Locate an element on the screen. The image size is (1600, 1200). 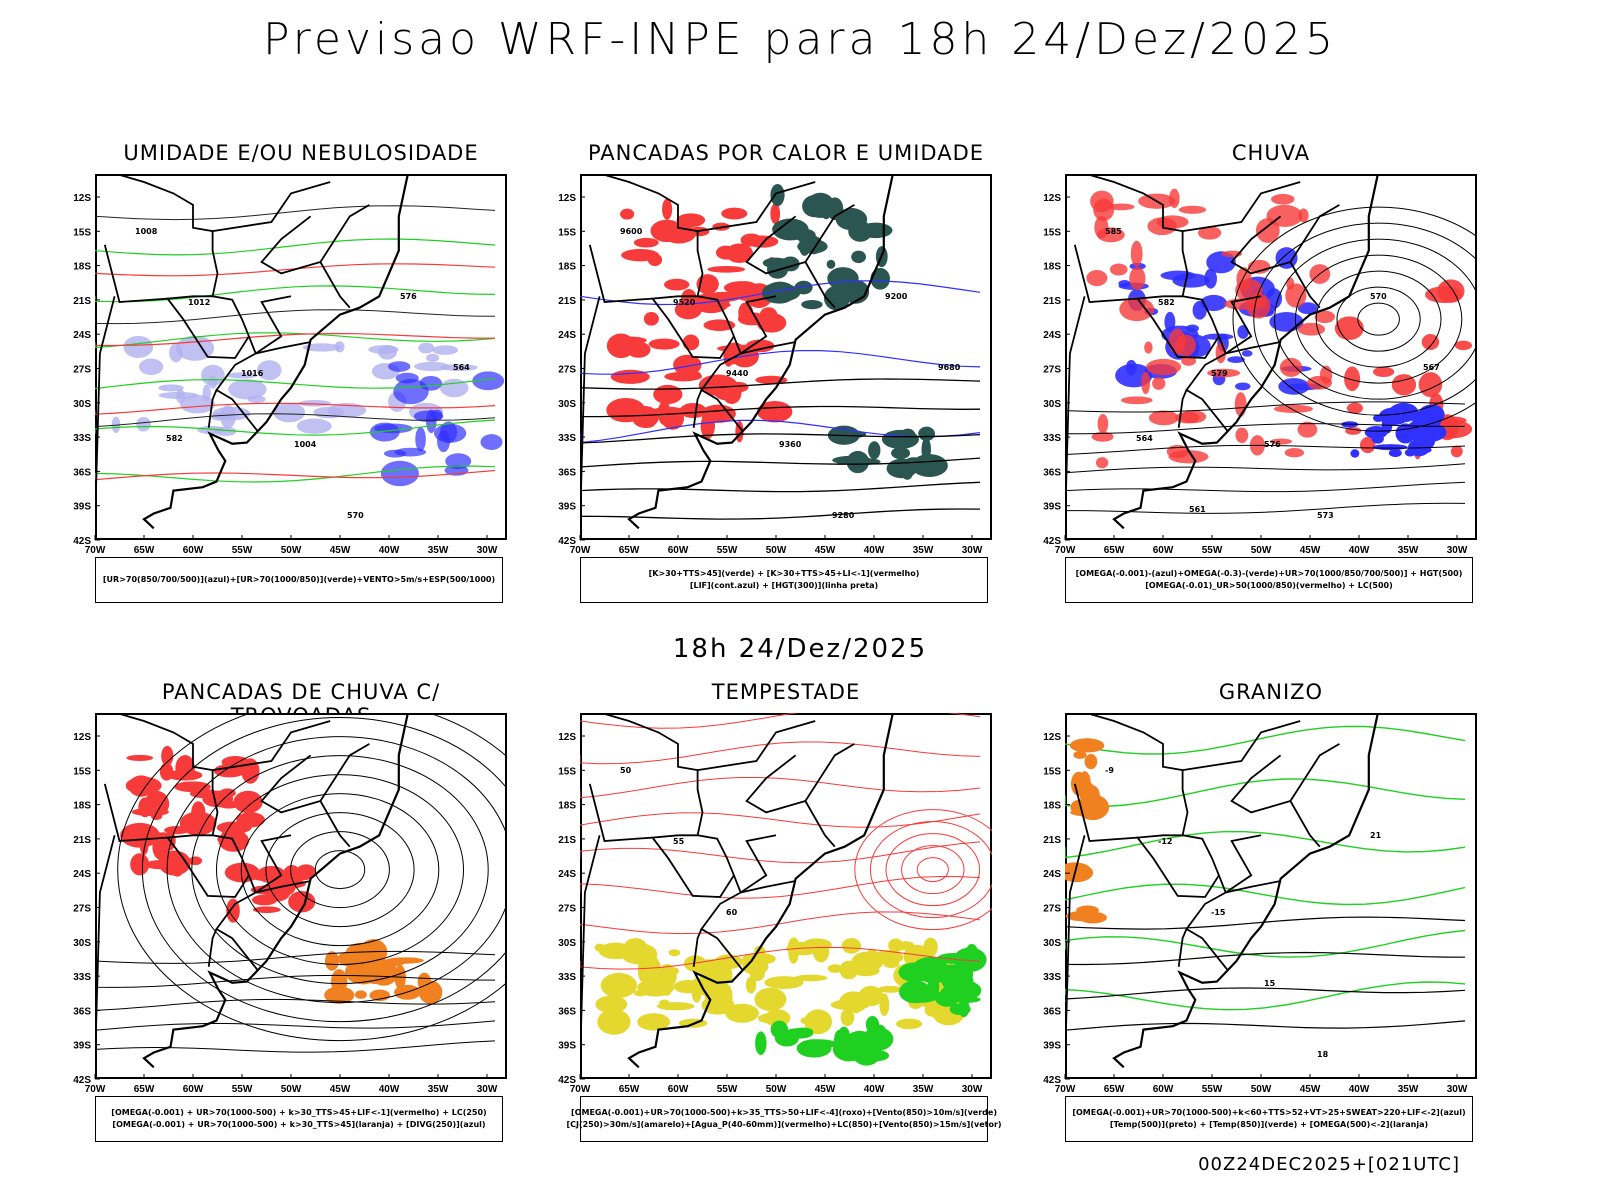
lon-tick-label: 30W is located at coordinates (972, 1089).